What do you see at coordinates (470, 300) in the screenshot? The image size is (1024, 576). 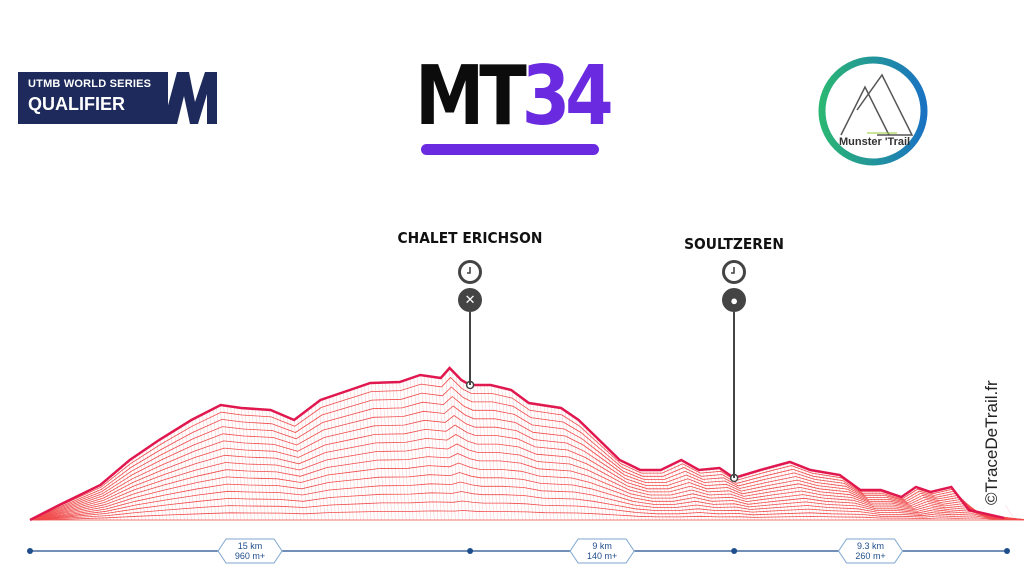 I see `food-icon: ✕` at bounding box center [470, 300].